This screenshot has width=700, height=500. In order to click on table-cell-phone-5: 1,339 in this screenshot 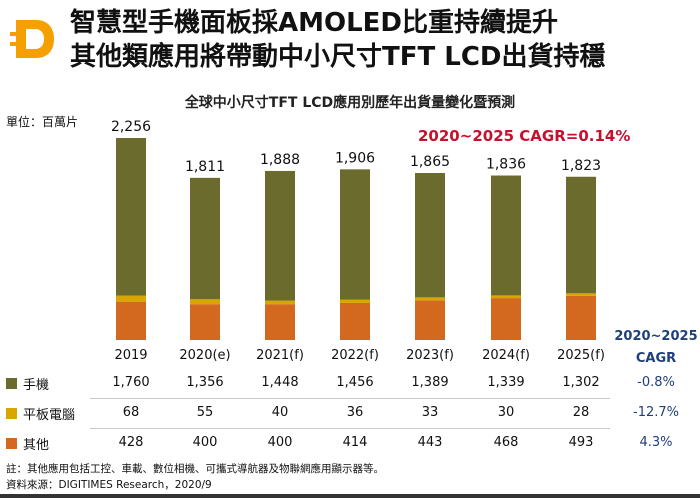, I will do `click(506, 382)`.